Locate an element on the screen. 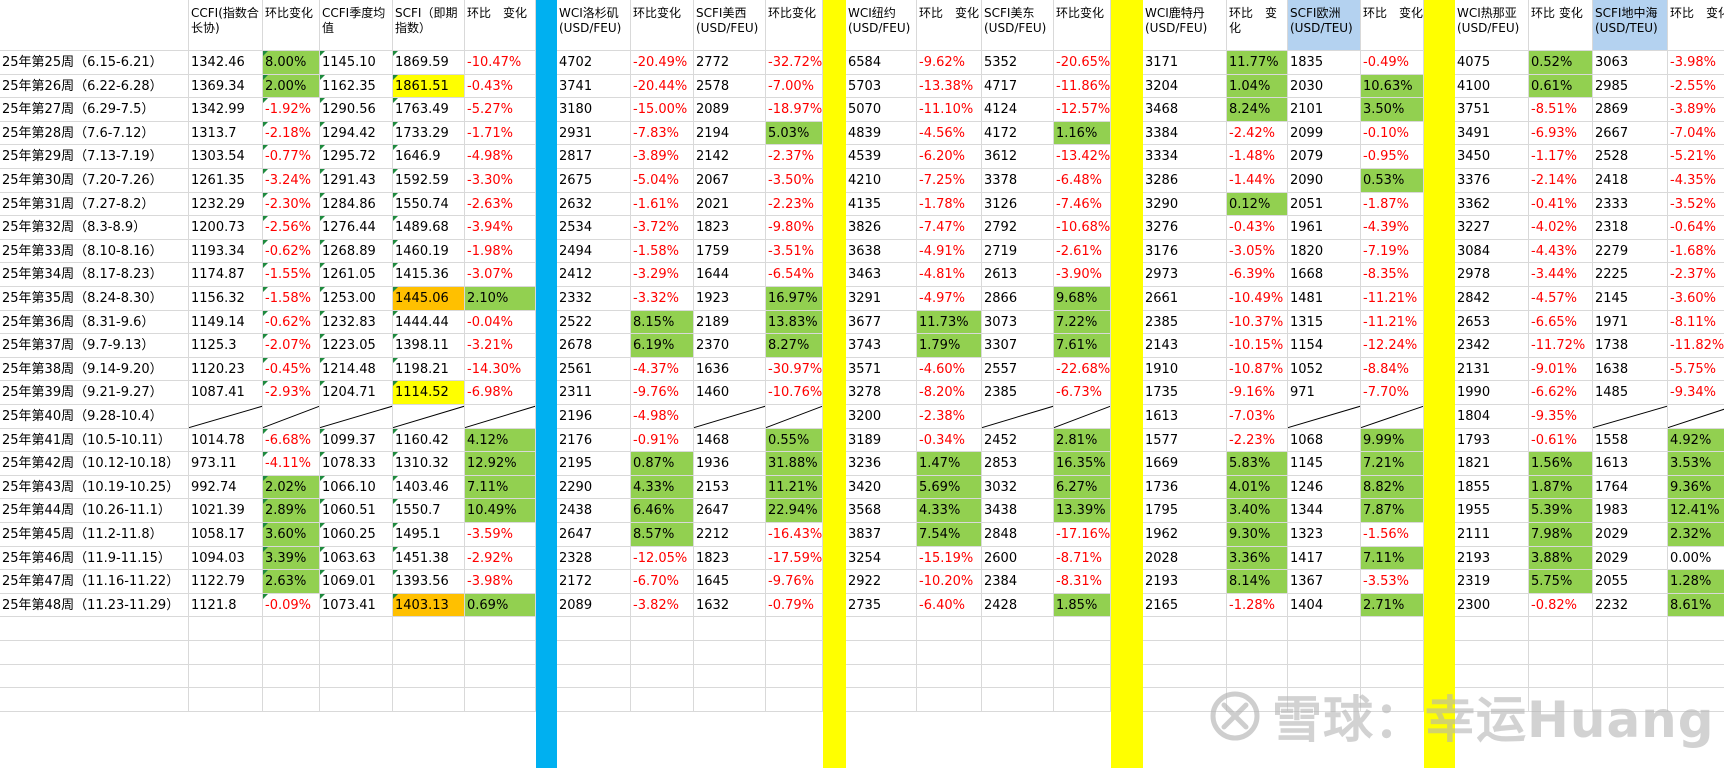 The image size is (1724, 768). value-cell: 1058.17 is located at coordinates (226, 535).